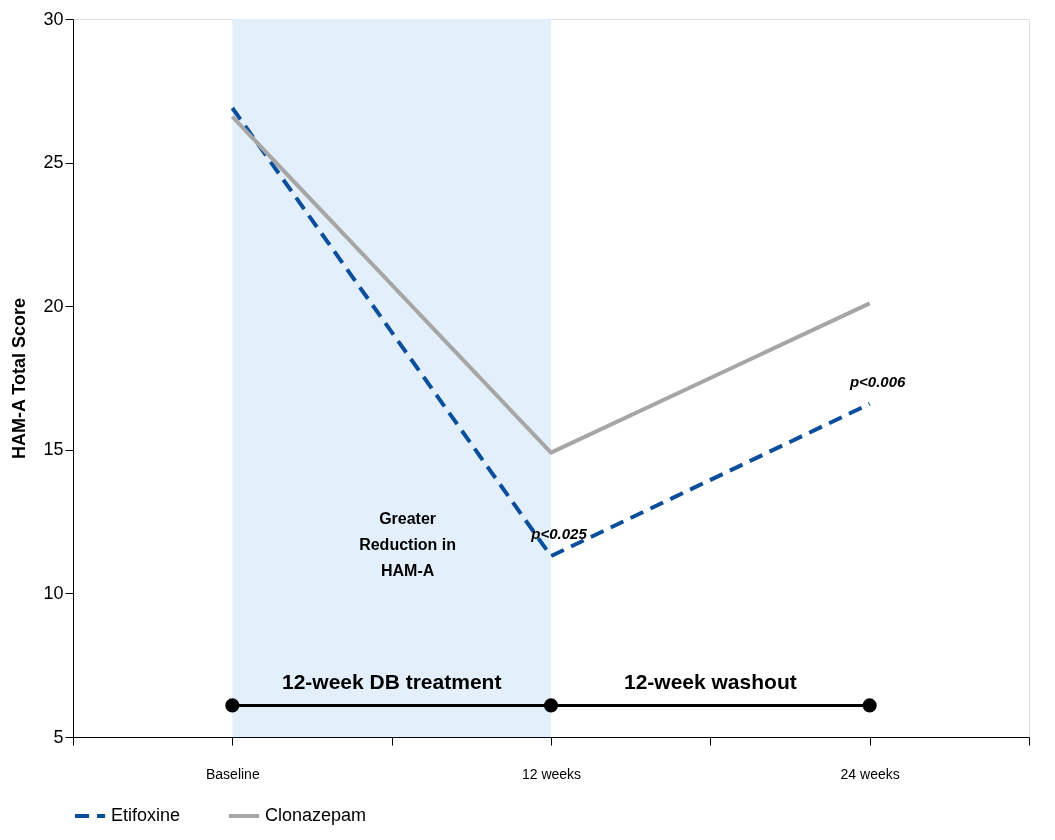  I want to click on y-tick-label: 15, so click(53, 449).